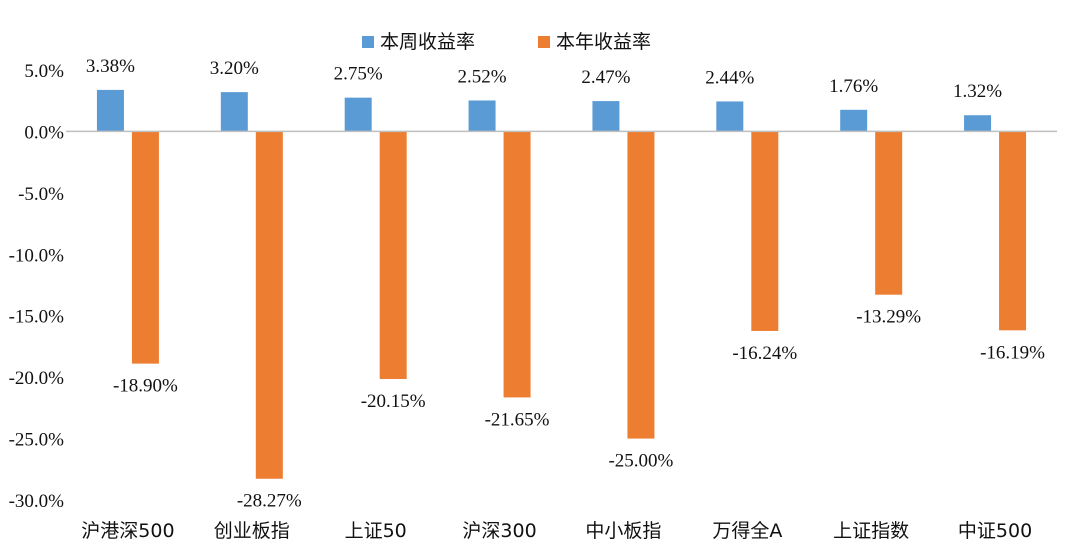  What do you see at coordinates (764, 353) in the screenshot?
I see `data-label-ytd: -16.24%` at bounding box center [764, 353].